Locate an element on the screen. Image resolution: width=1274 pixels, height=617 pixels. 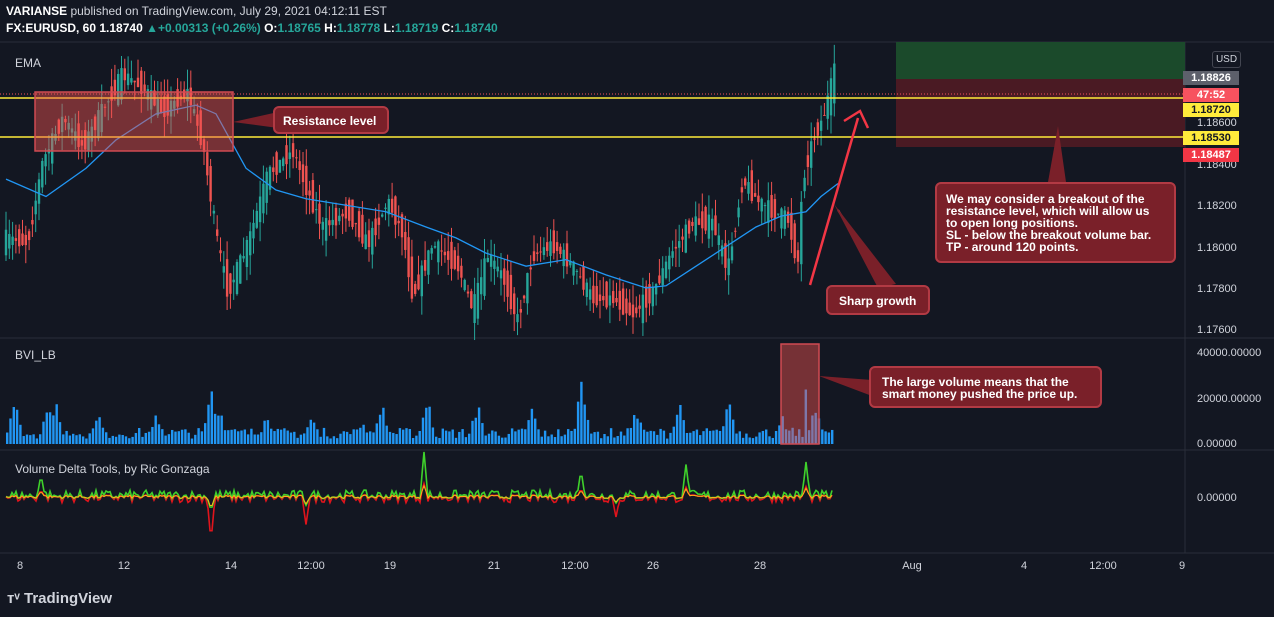
resistance-note: Resistance level is located at coordinates (331, 120).